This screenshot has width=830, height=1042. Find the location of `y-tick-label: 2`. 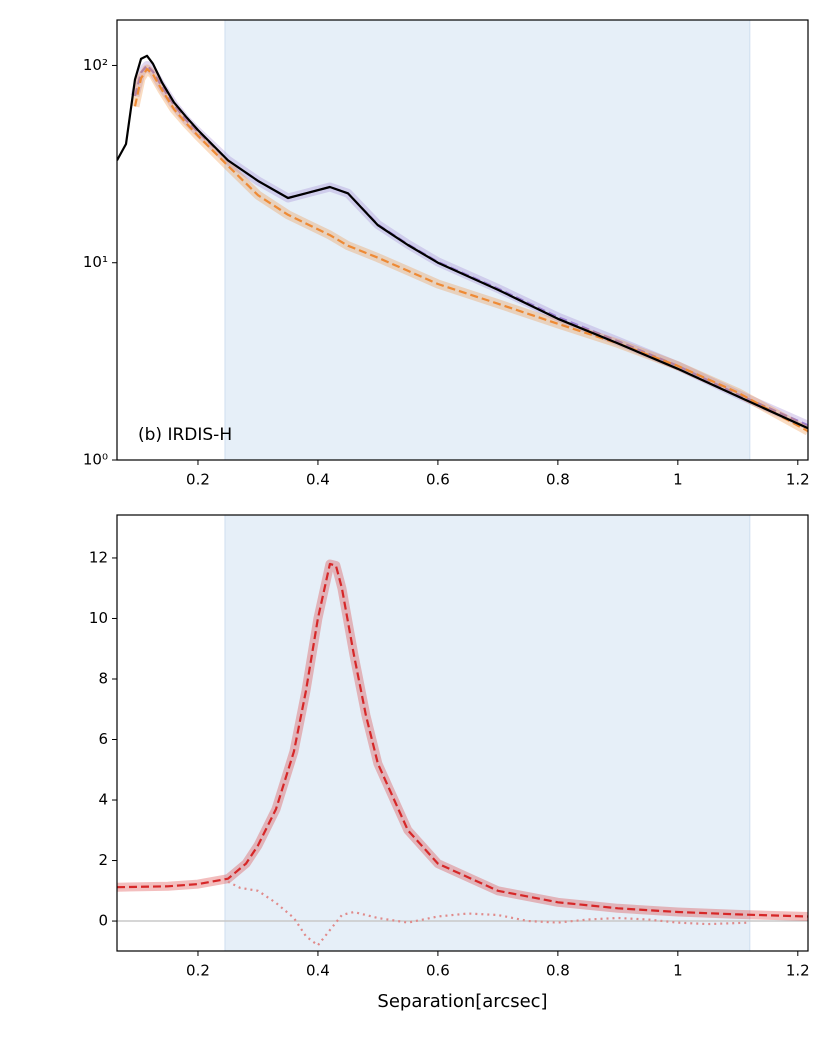

y-tick-label: 2 is located at coordinates (103, 860).